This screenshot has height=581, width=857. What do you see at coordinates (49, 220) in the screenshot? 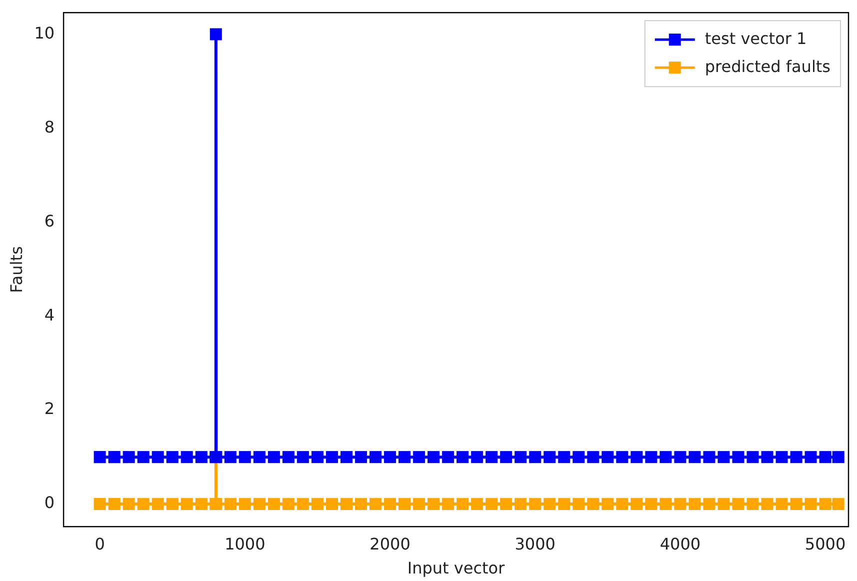
I see `y-tick-label: 6` at bounding box center [49, 220].